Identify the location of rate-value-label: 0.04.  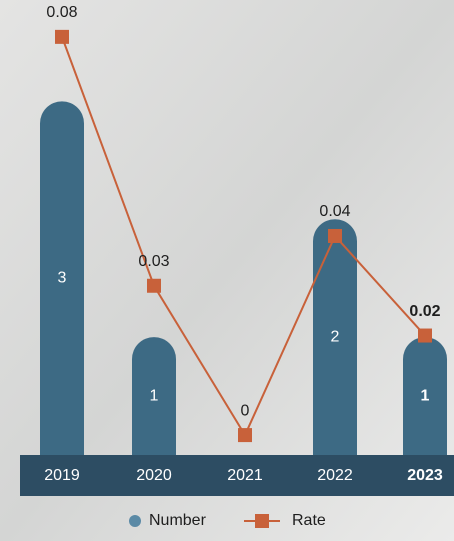
(334, 211).